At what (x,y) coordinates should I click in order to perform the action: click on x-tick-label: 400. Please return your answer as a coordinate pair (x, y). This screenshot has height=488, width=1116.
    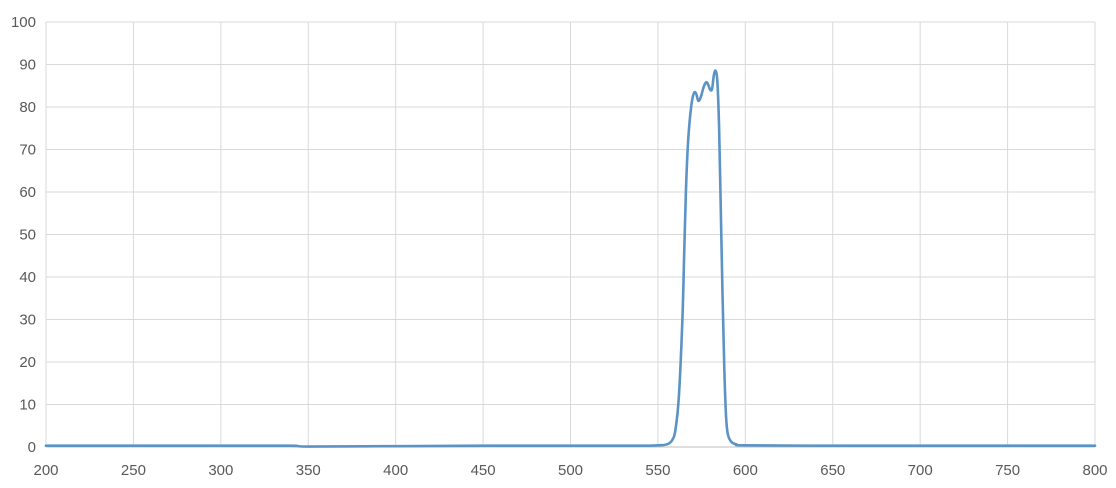
    Looking at the image, I should click on (395, 470).